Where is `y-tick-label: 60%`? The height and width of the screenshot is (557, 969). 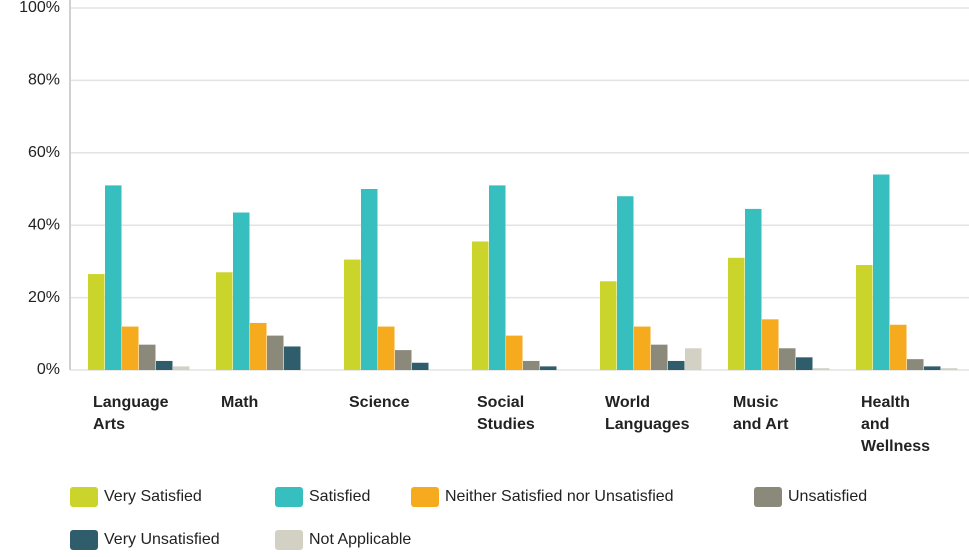
y-tick-label: 60% is located at coordinates (44, 152).